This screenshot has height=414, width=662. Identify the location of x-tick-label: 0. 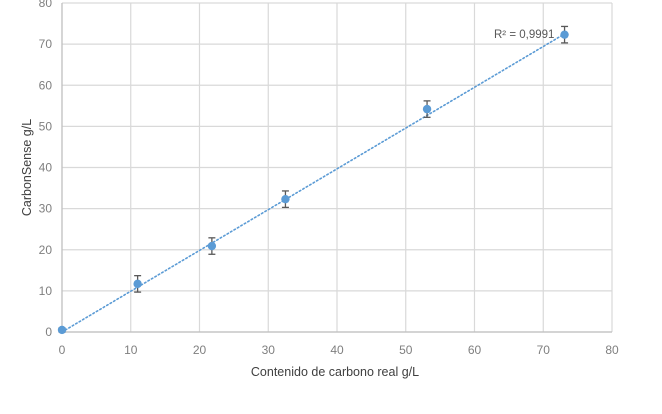
(62, 350).